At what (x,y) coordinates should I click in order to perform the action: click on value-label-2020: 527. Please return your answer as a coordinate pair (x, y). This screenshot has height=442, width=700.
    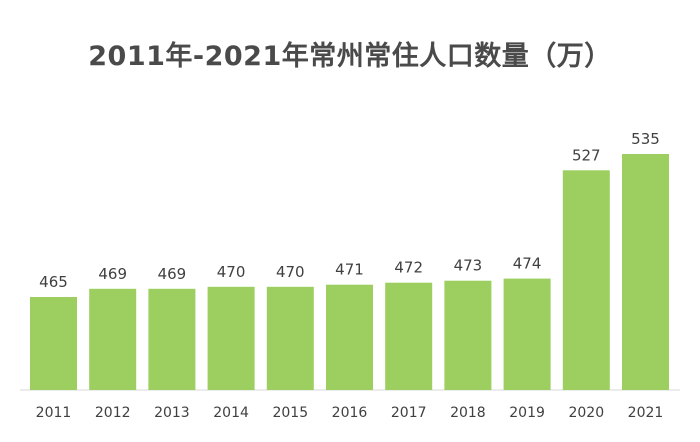
    Looking at the image, I should click on (586, 155).